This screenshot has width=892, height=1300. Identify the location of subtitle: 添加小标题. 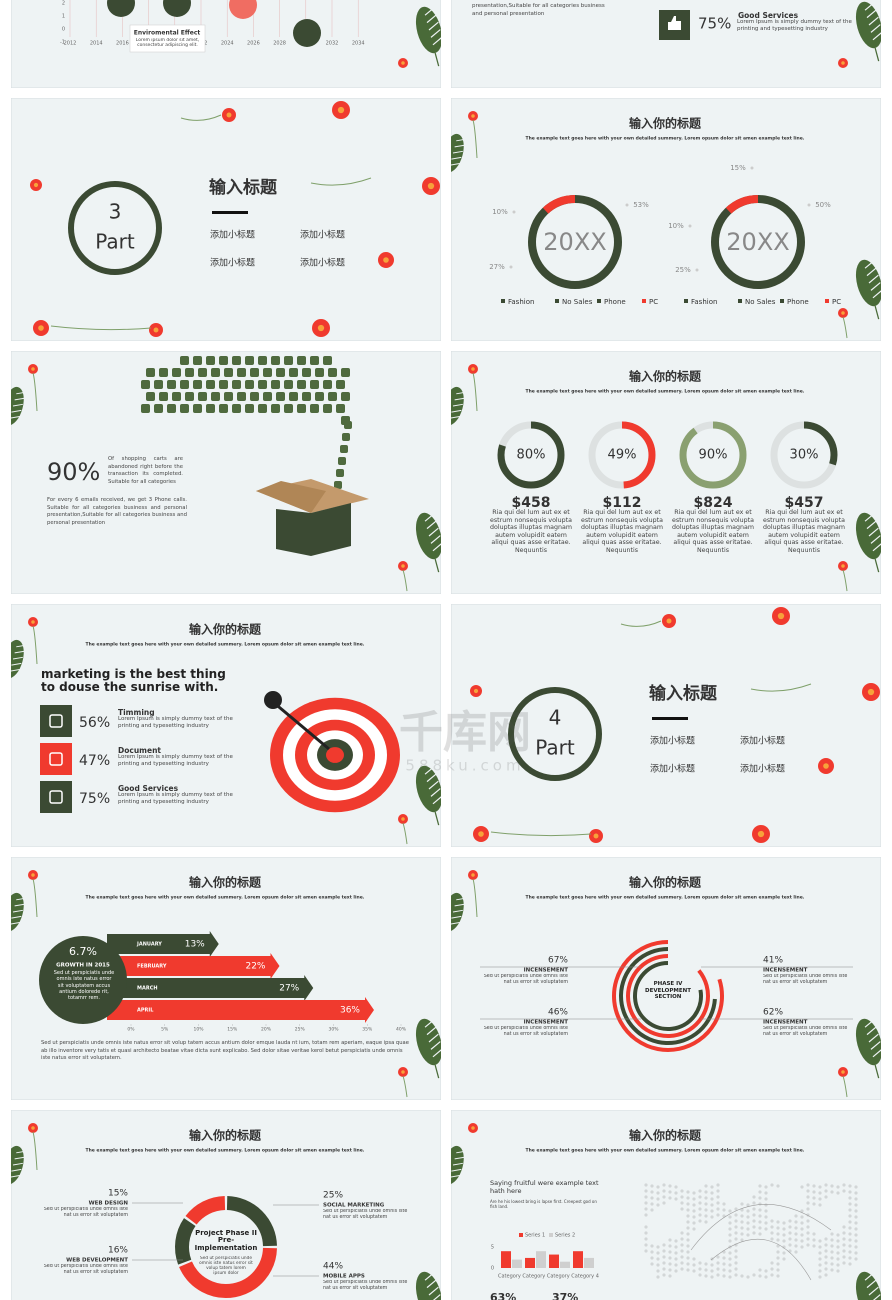
(672, 769).